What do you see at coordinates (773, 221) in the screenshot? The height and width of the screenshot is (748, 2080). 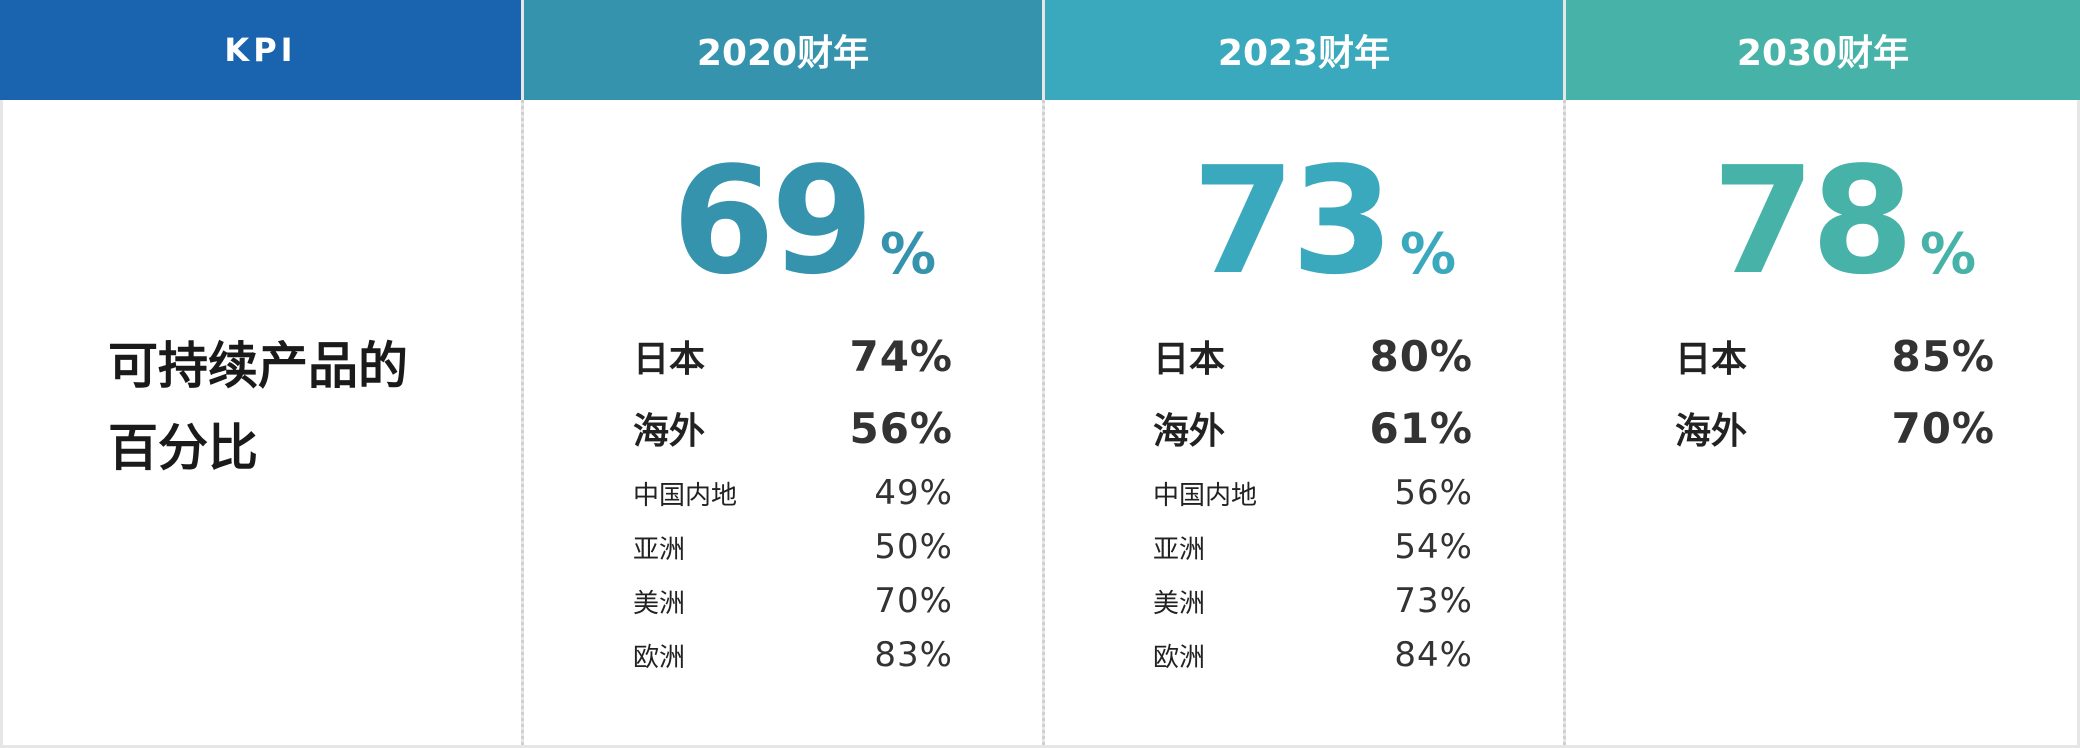 I see `total-value: 69` at bounding box center [773, 221].